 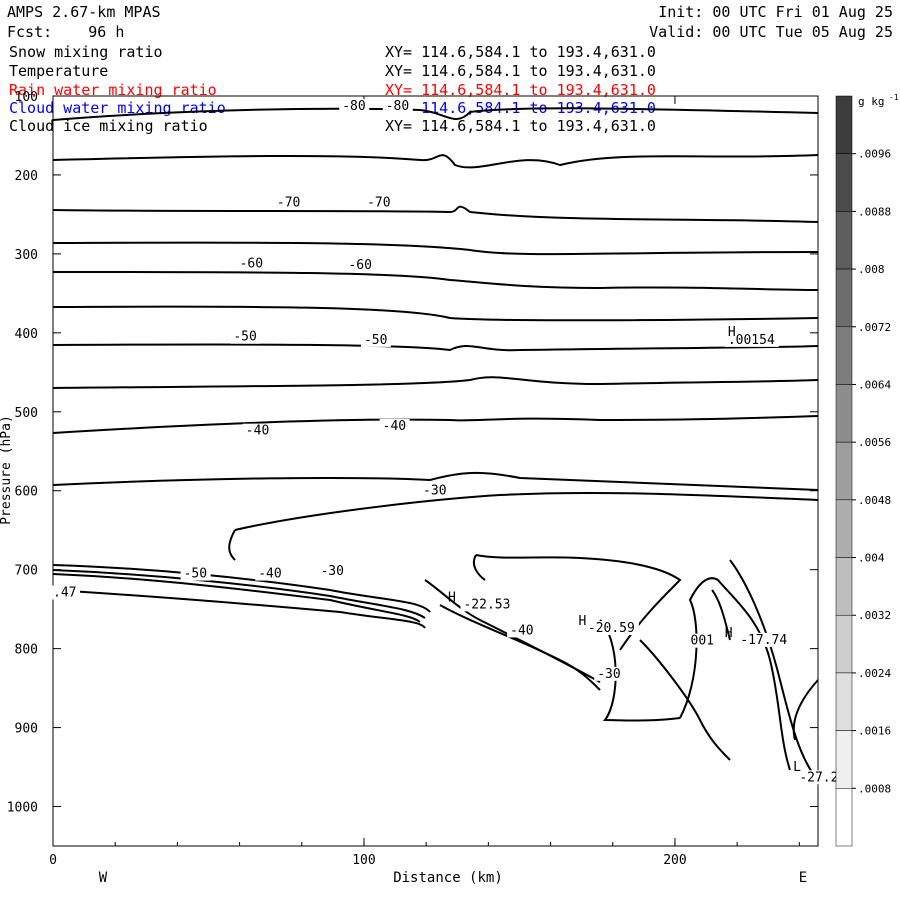 I want to click on contour-label: -27.2, so click(x=818, y=777).